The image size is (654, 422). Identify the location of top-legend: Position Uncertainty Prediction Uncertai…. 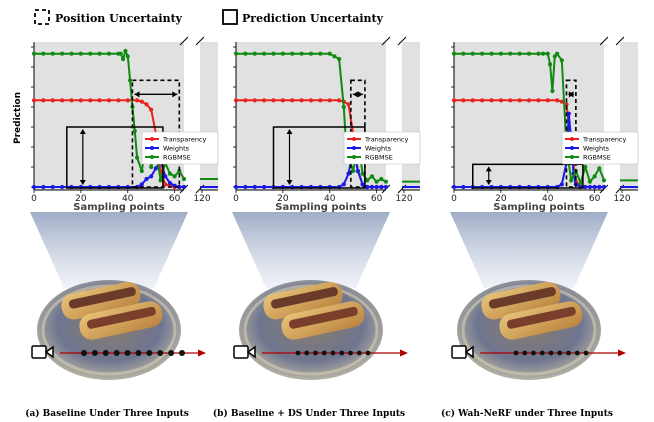
(209, 17).